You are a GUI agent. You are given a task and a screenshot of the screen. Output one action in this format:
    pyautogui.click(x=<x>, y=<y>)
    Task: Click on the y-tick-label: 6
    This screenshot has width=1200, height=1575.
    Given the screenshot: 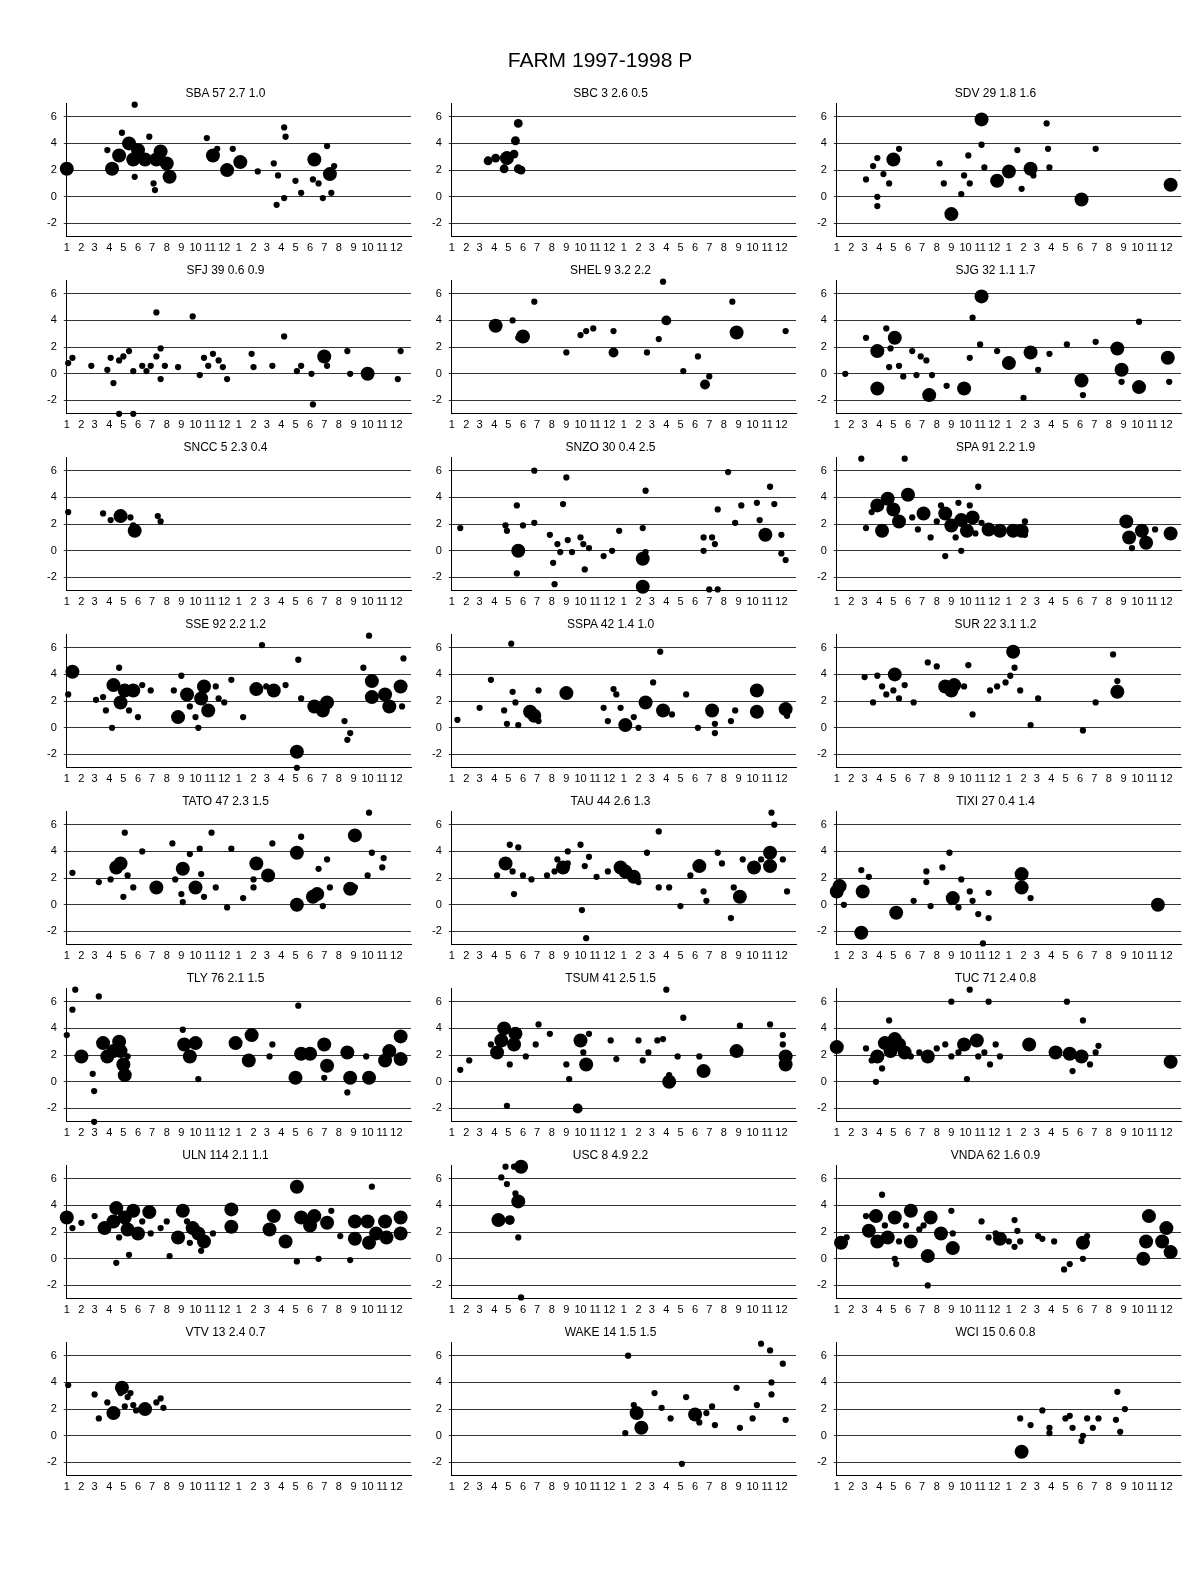 What is the action you would take?
    pyautogui.click(x=53, y=469)
    